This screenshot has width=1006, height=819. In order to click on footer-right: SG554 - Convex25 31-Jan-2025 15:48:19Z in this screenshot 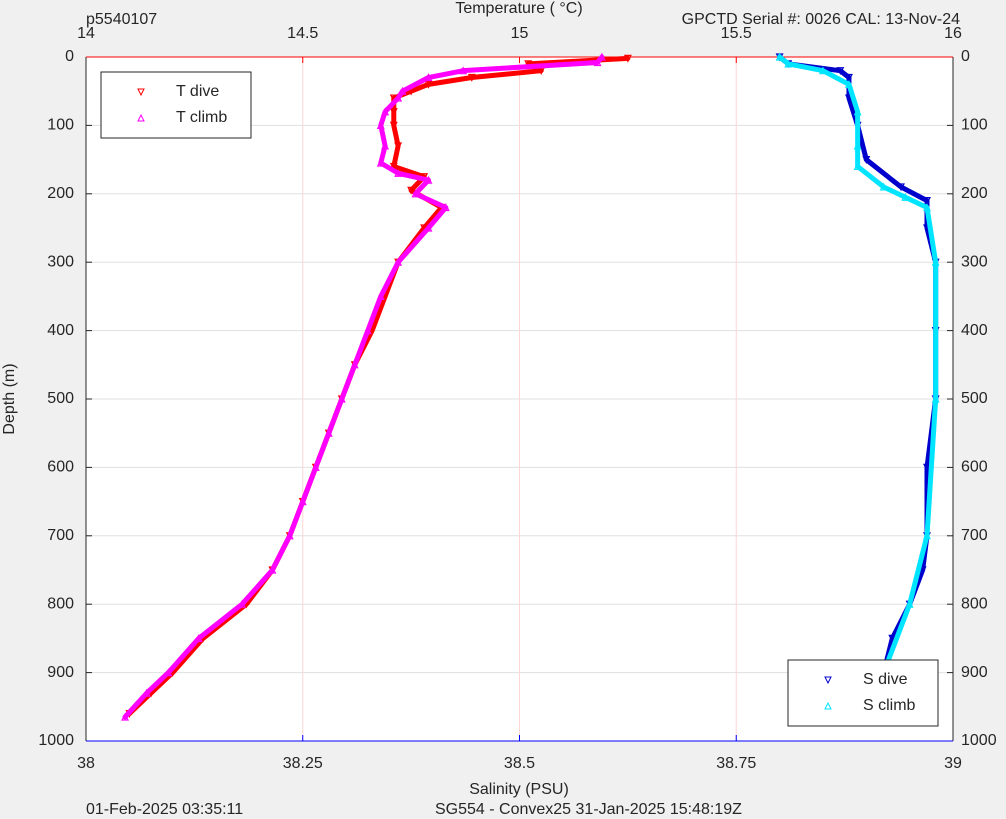, I will do `click(588, 809)`.